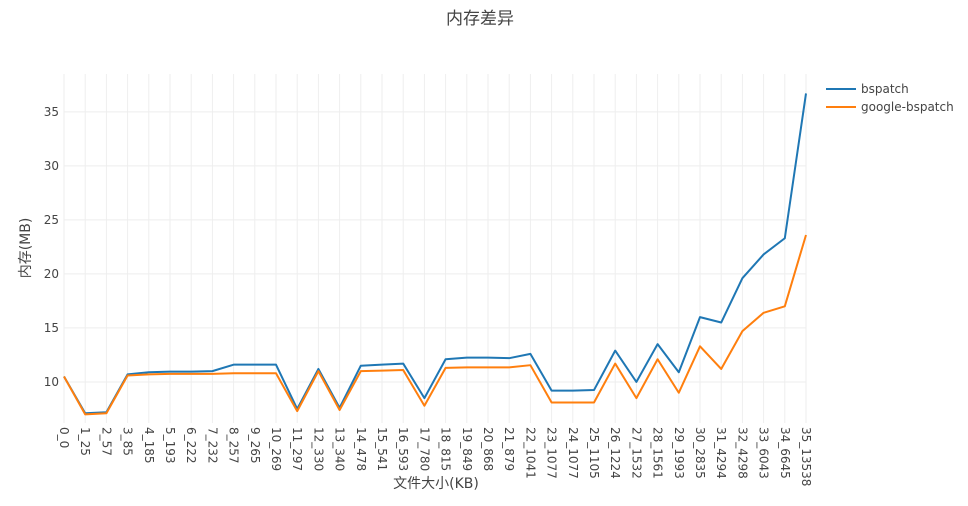 The image size is (968, 506). Describe the element at coordinates (530, 453) in the screenshot. I see `x-tick-label: 22_1041` at that location.